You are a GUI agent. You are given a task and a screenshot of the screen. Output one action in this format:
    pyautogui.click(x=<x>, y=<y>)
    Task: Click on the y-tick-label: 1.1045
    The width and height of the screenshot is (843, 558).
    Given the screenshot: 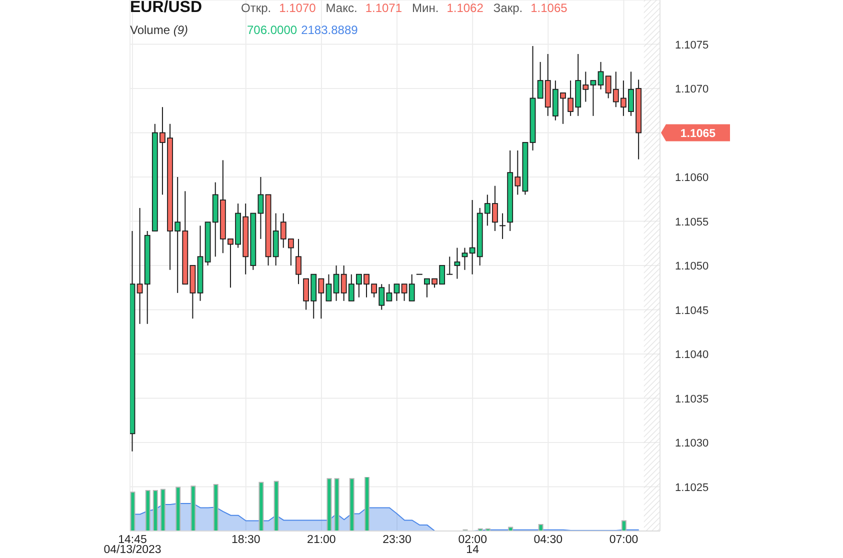 What is the action you would take?
    pyautogui.click(x=692, y=310)
    